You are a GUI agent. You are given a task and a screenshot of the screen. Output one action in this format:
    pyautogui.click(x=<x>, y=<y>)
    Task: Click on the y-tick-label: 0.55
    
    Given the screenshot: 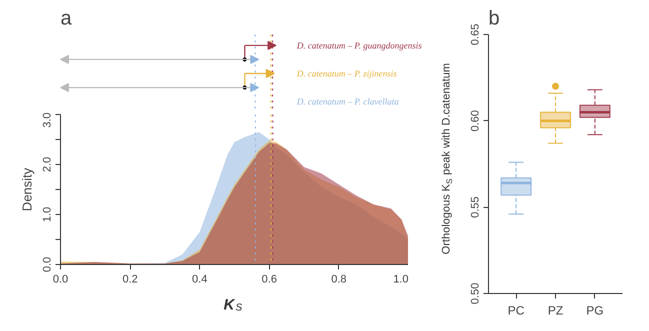 What is the action you would take?
    pyautogui.click(x=476, y=207)
    